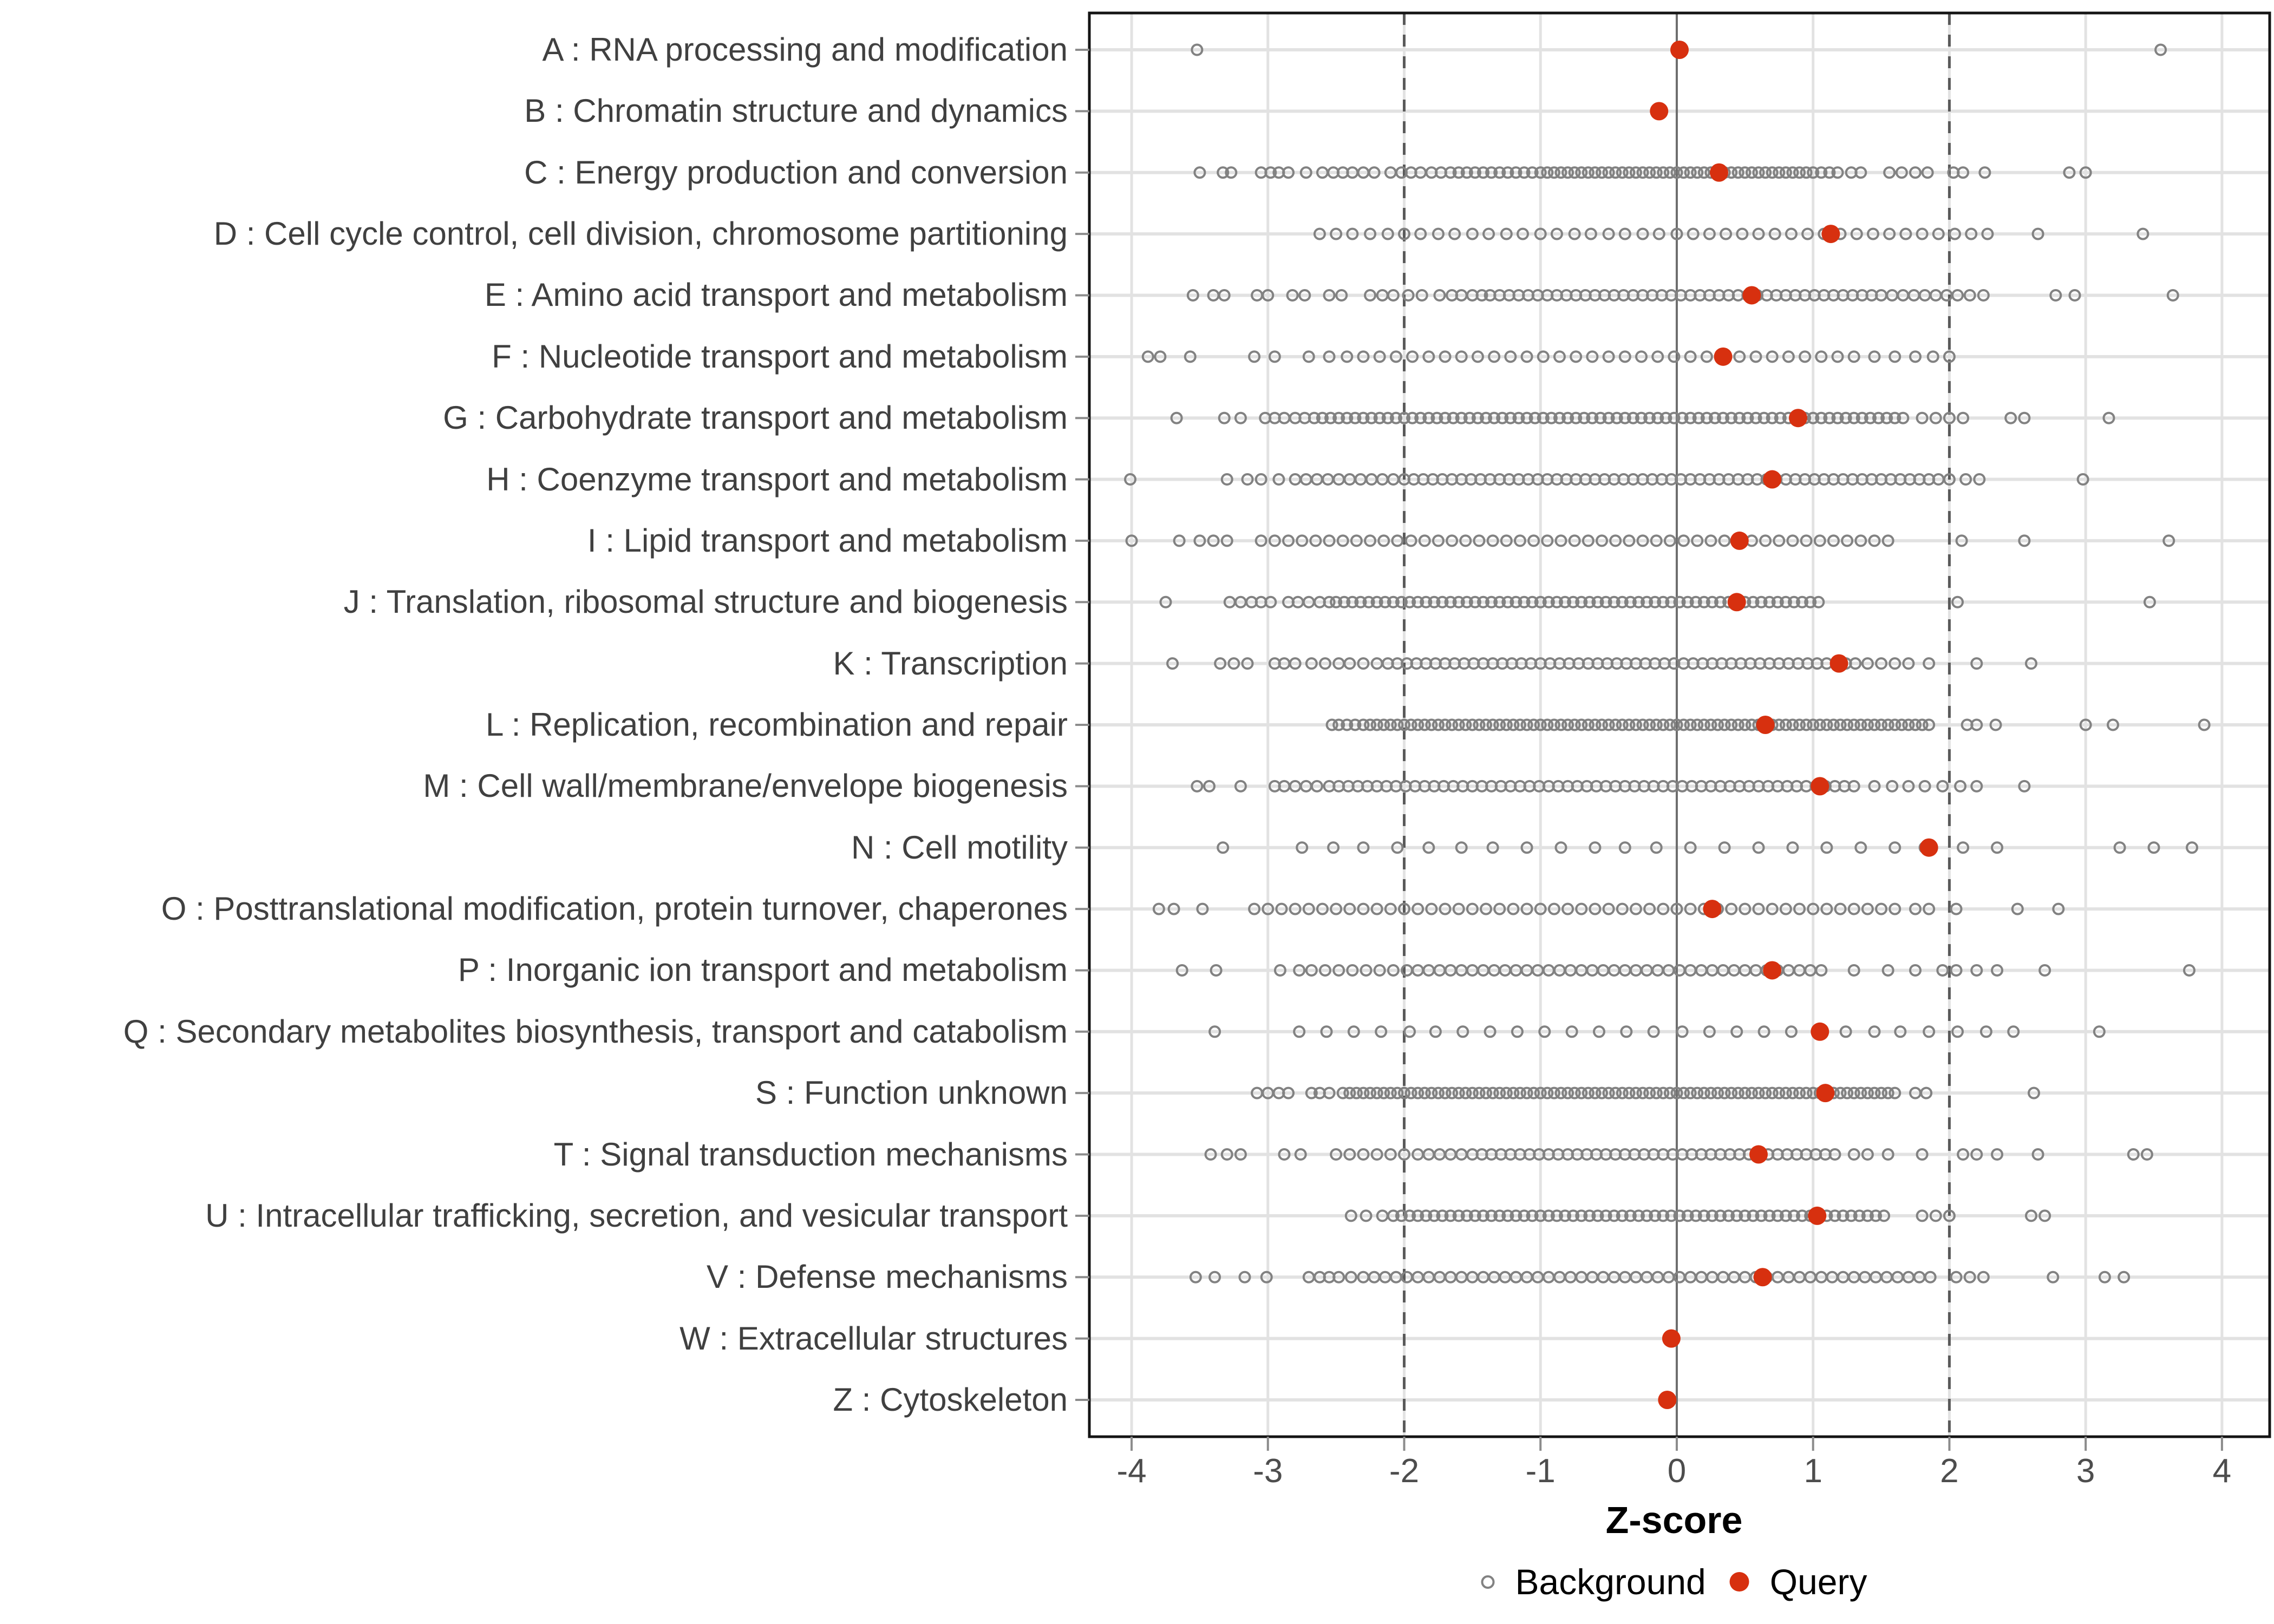  I want to click on open-circle-icon, so click(1488, 1582).